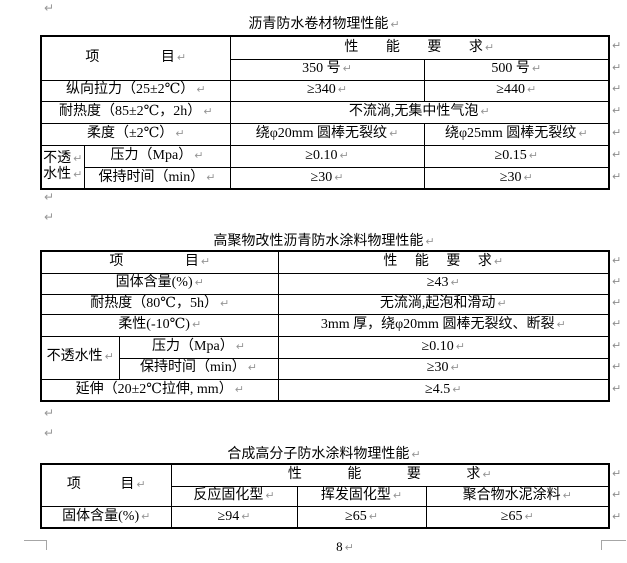  I want to click on table2-header-performance: 性 能 要 求 ↵, so click(443, 262).